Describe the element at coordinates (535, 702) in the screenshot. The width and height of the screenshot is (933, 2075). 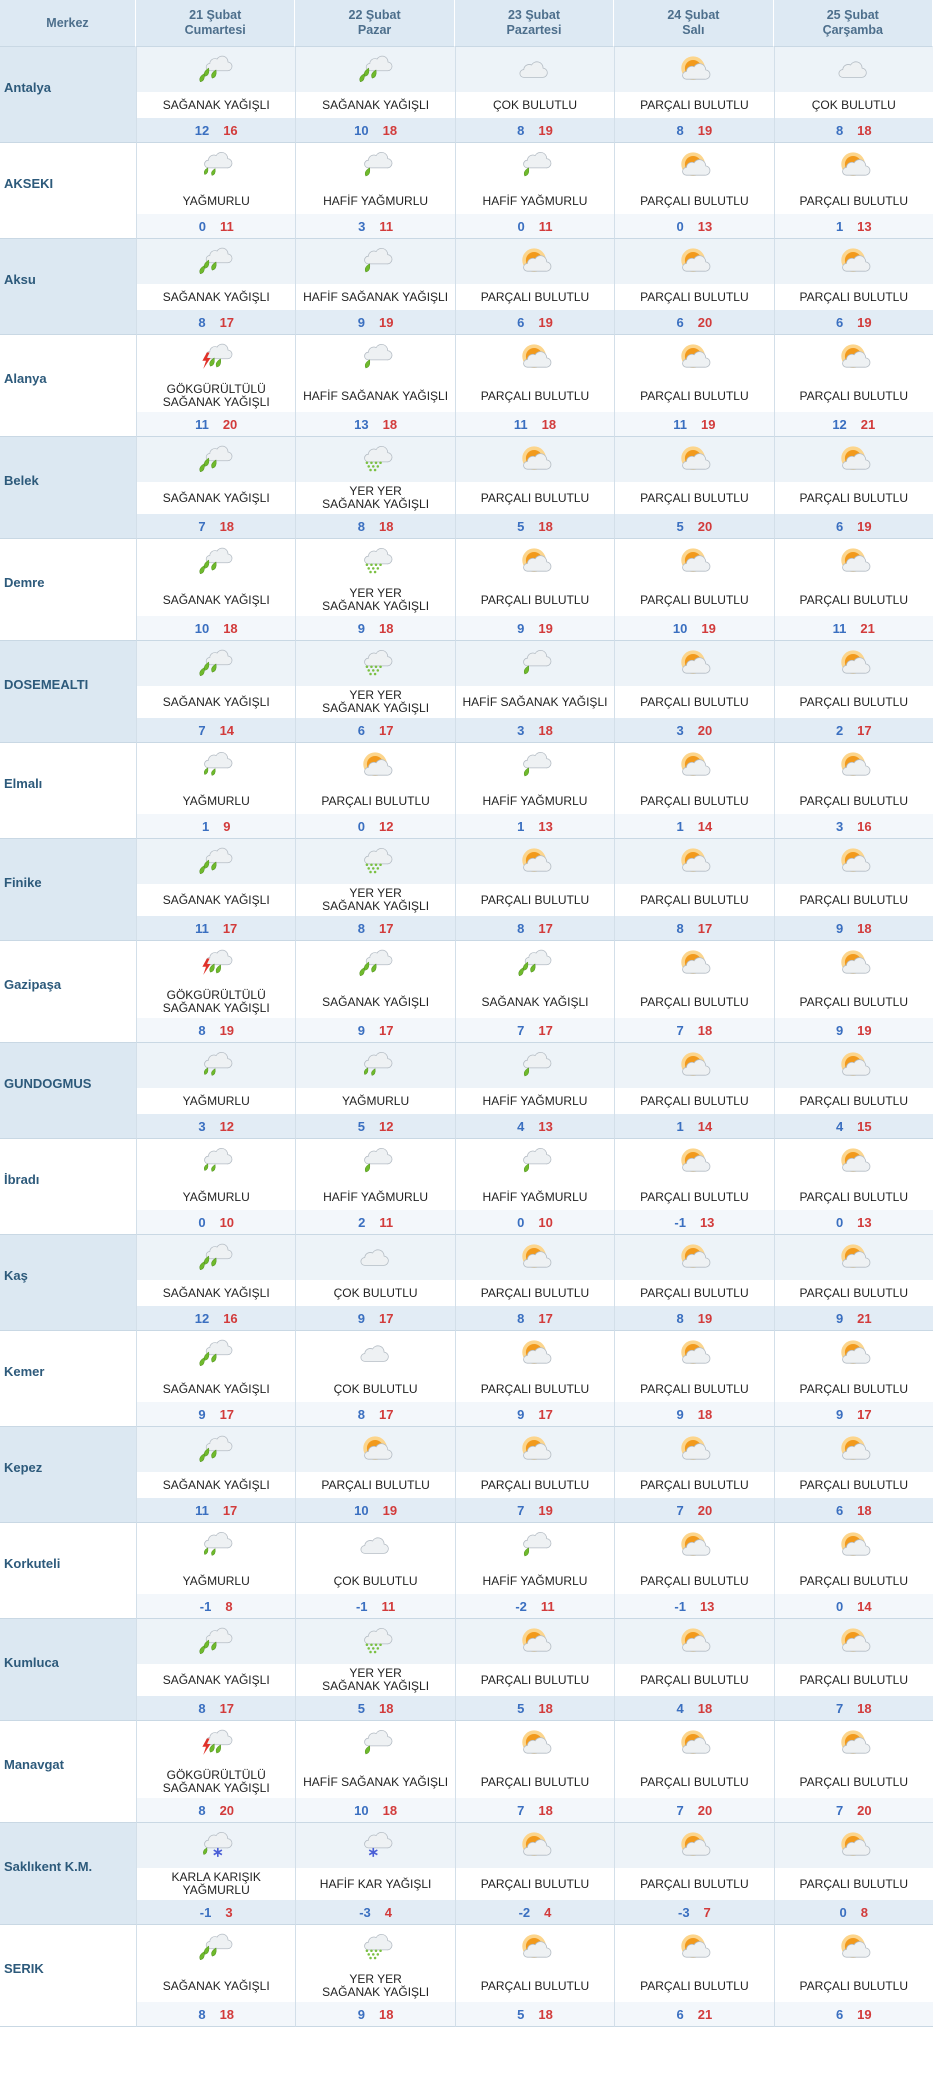
I see `condition-area: HAFİF SAĞANAK YAĞIŞLI` at that location.